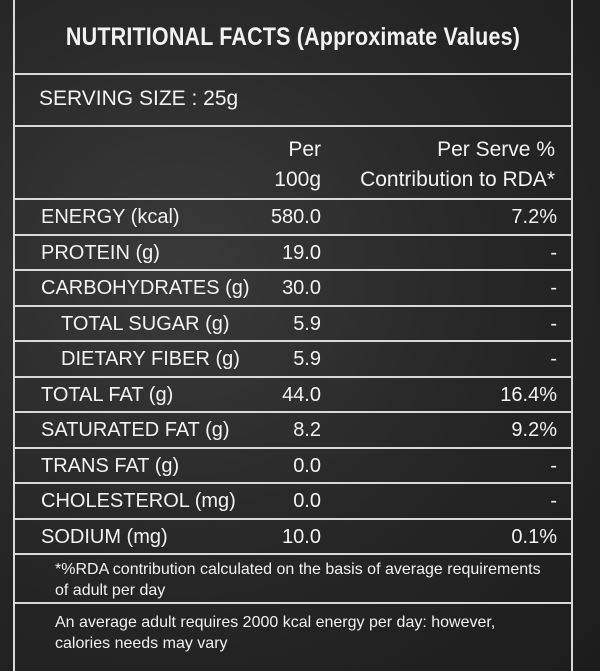 The width and height of the screenshot is (600, 671). What do you see at coordinates (457, 179) in the screenshot?
I see `rda-header-line2: Contribution to RDA*` at bounding box center [457, 179].